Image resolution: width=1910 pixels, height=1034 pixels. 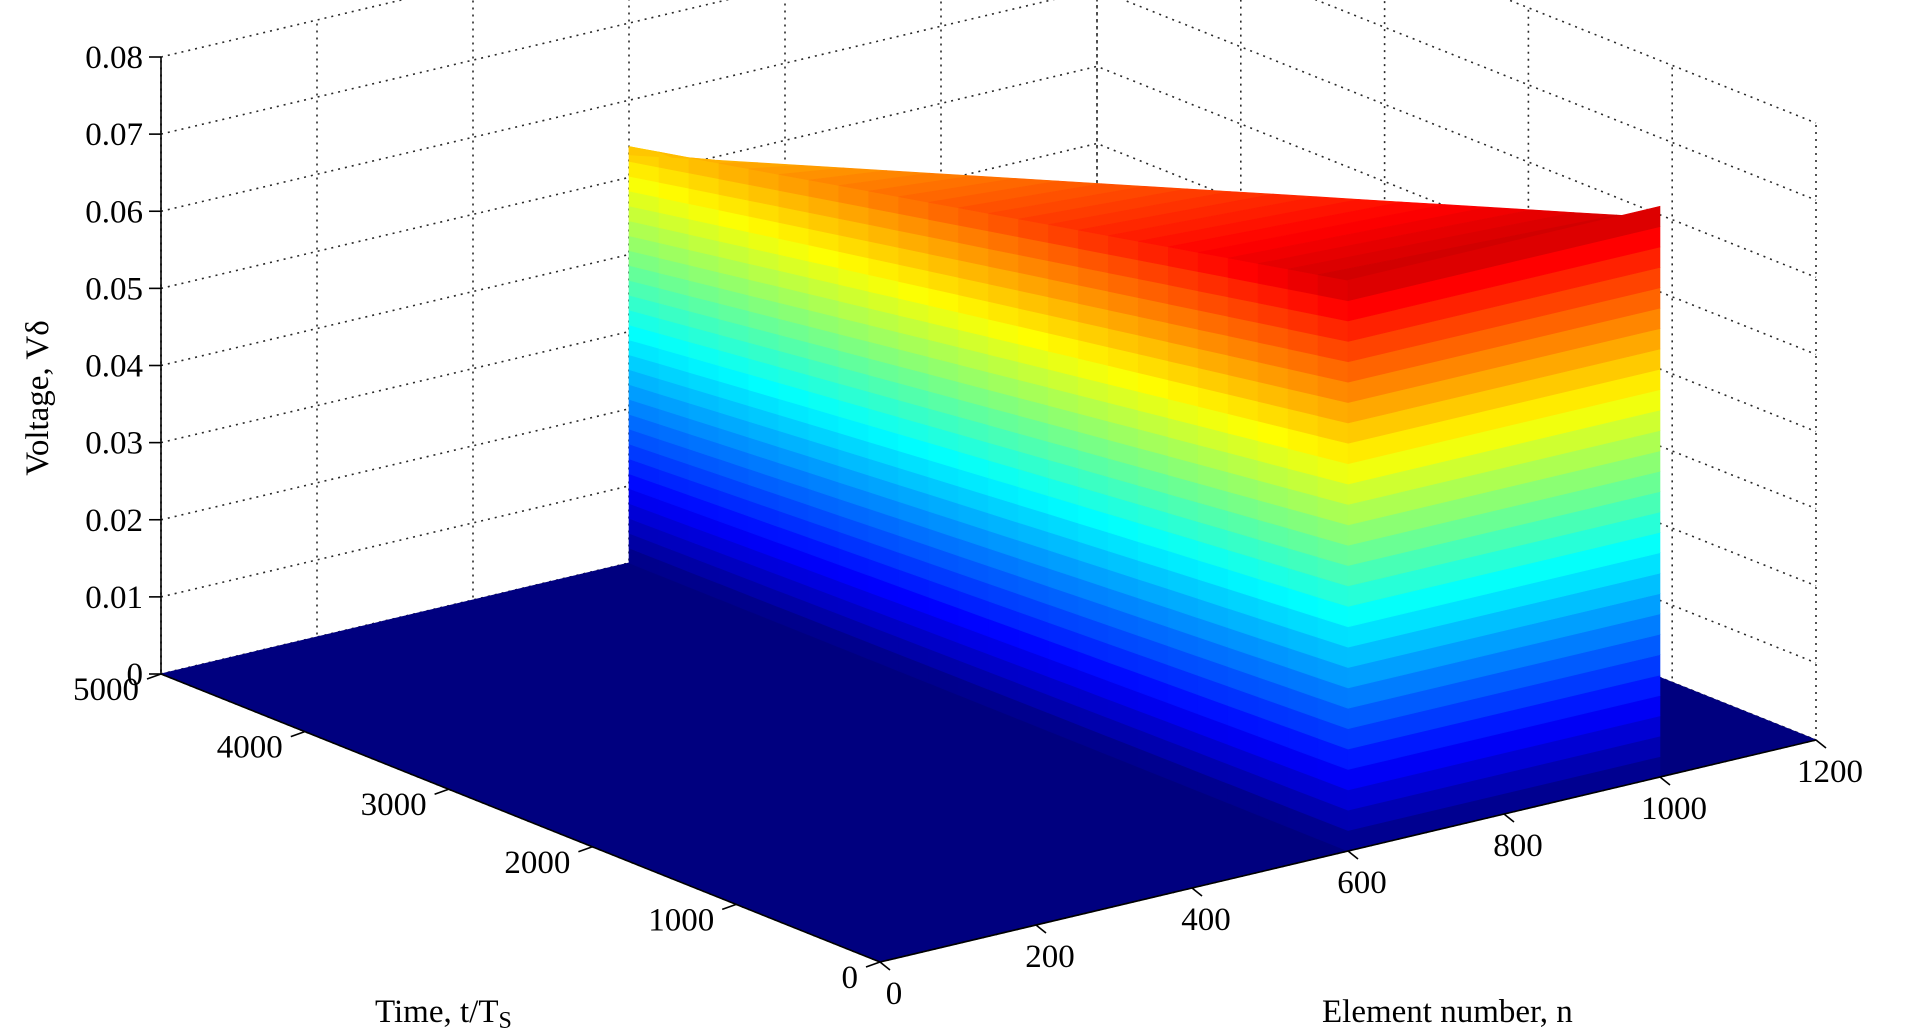 I want to click on x-tick-label: 800, so click(x=1518, y=846).